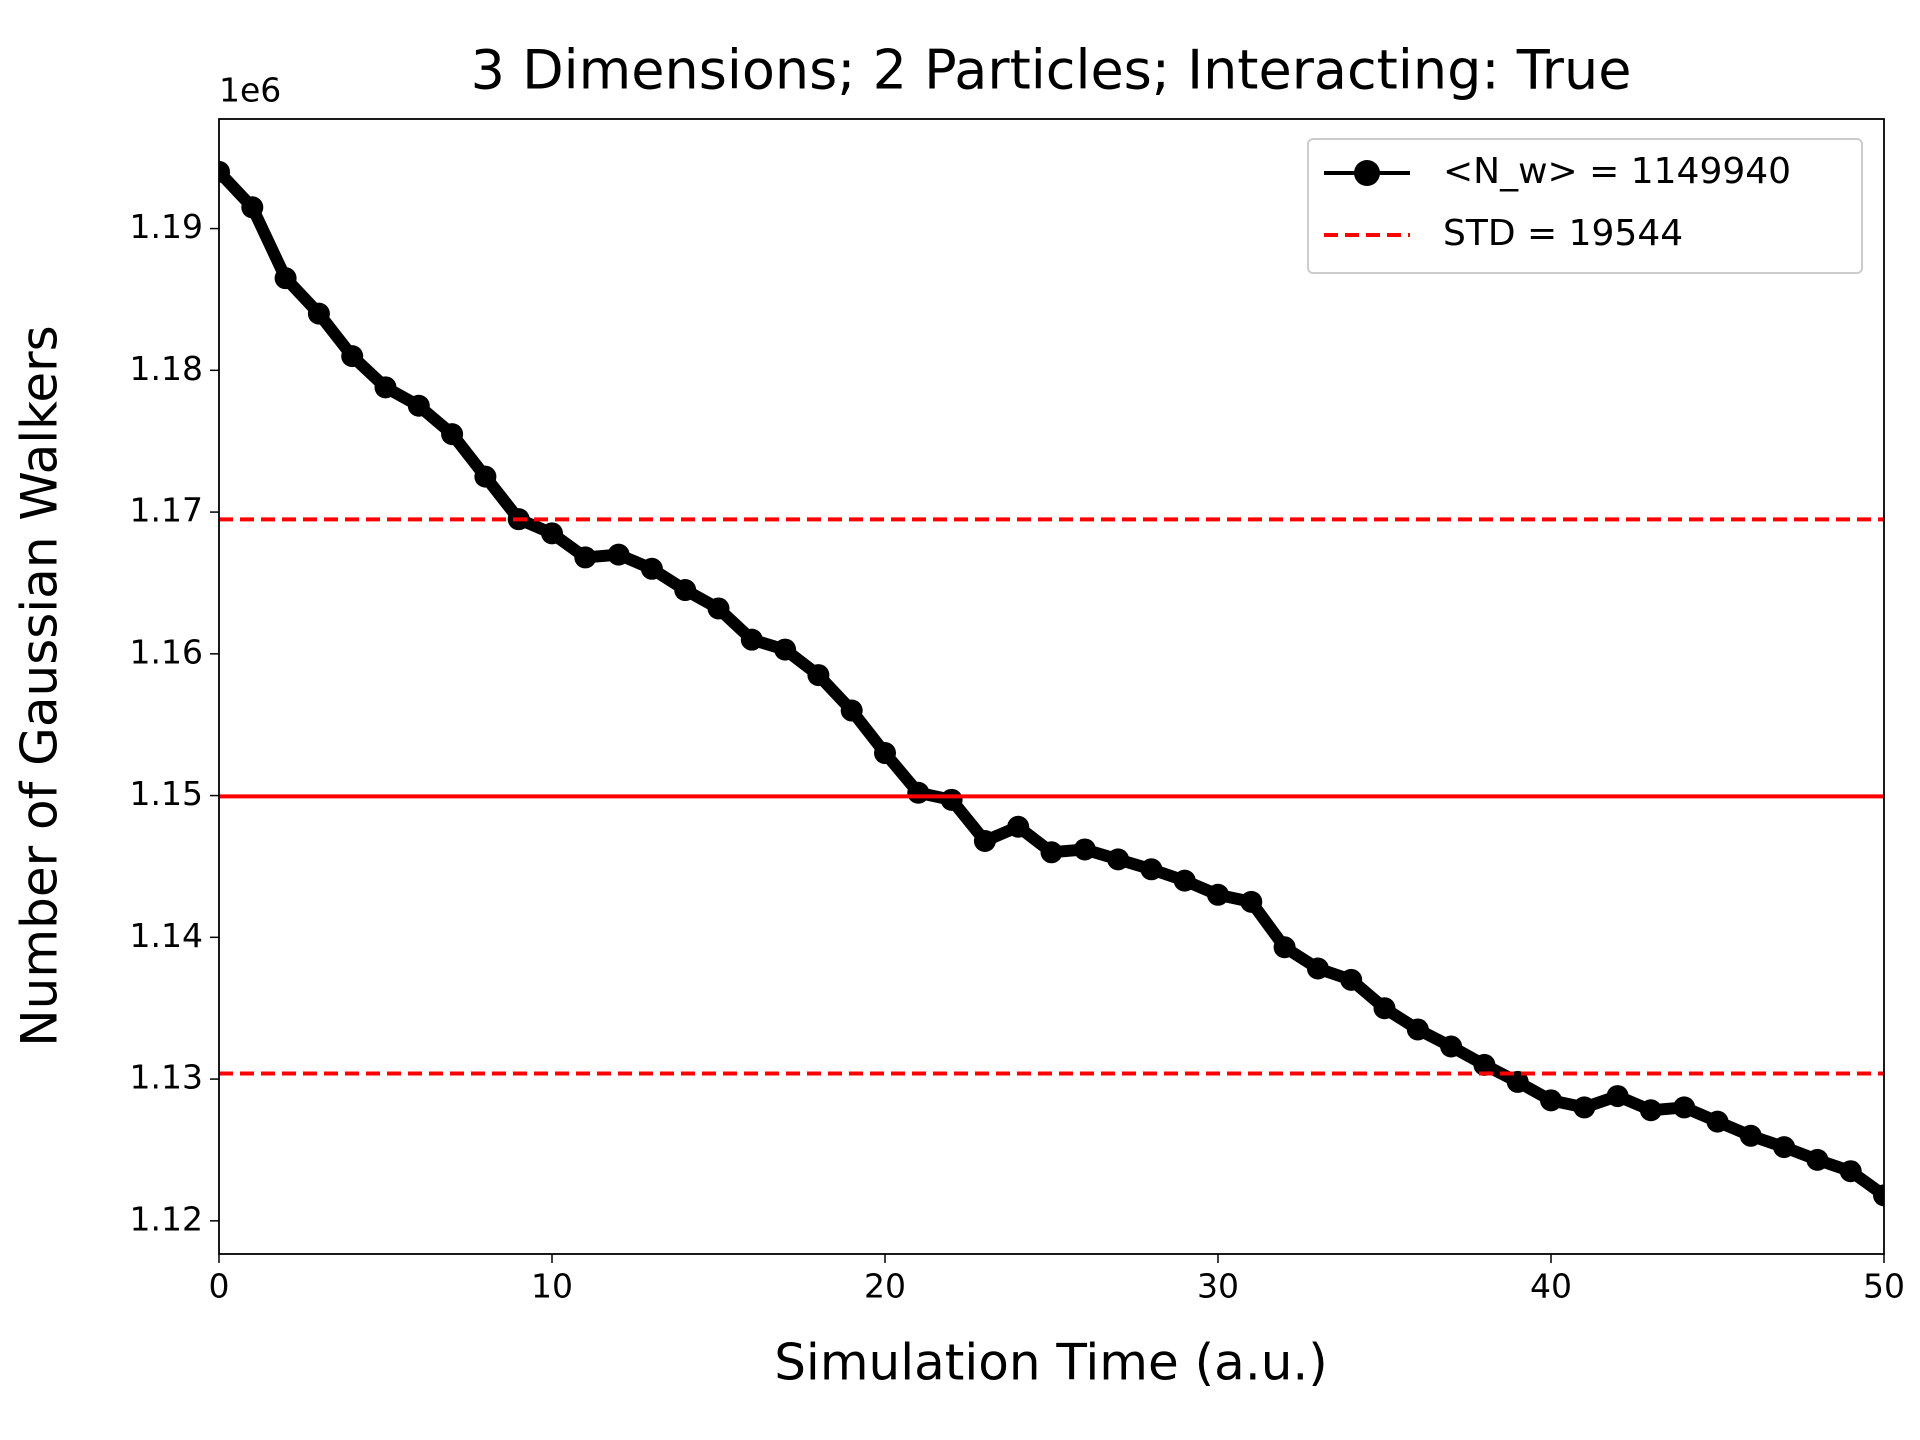  I want to click on y-tick-label: 1.14, so click(166, 935).